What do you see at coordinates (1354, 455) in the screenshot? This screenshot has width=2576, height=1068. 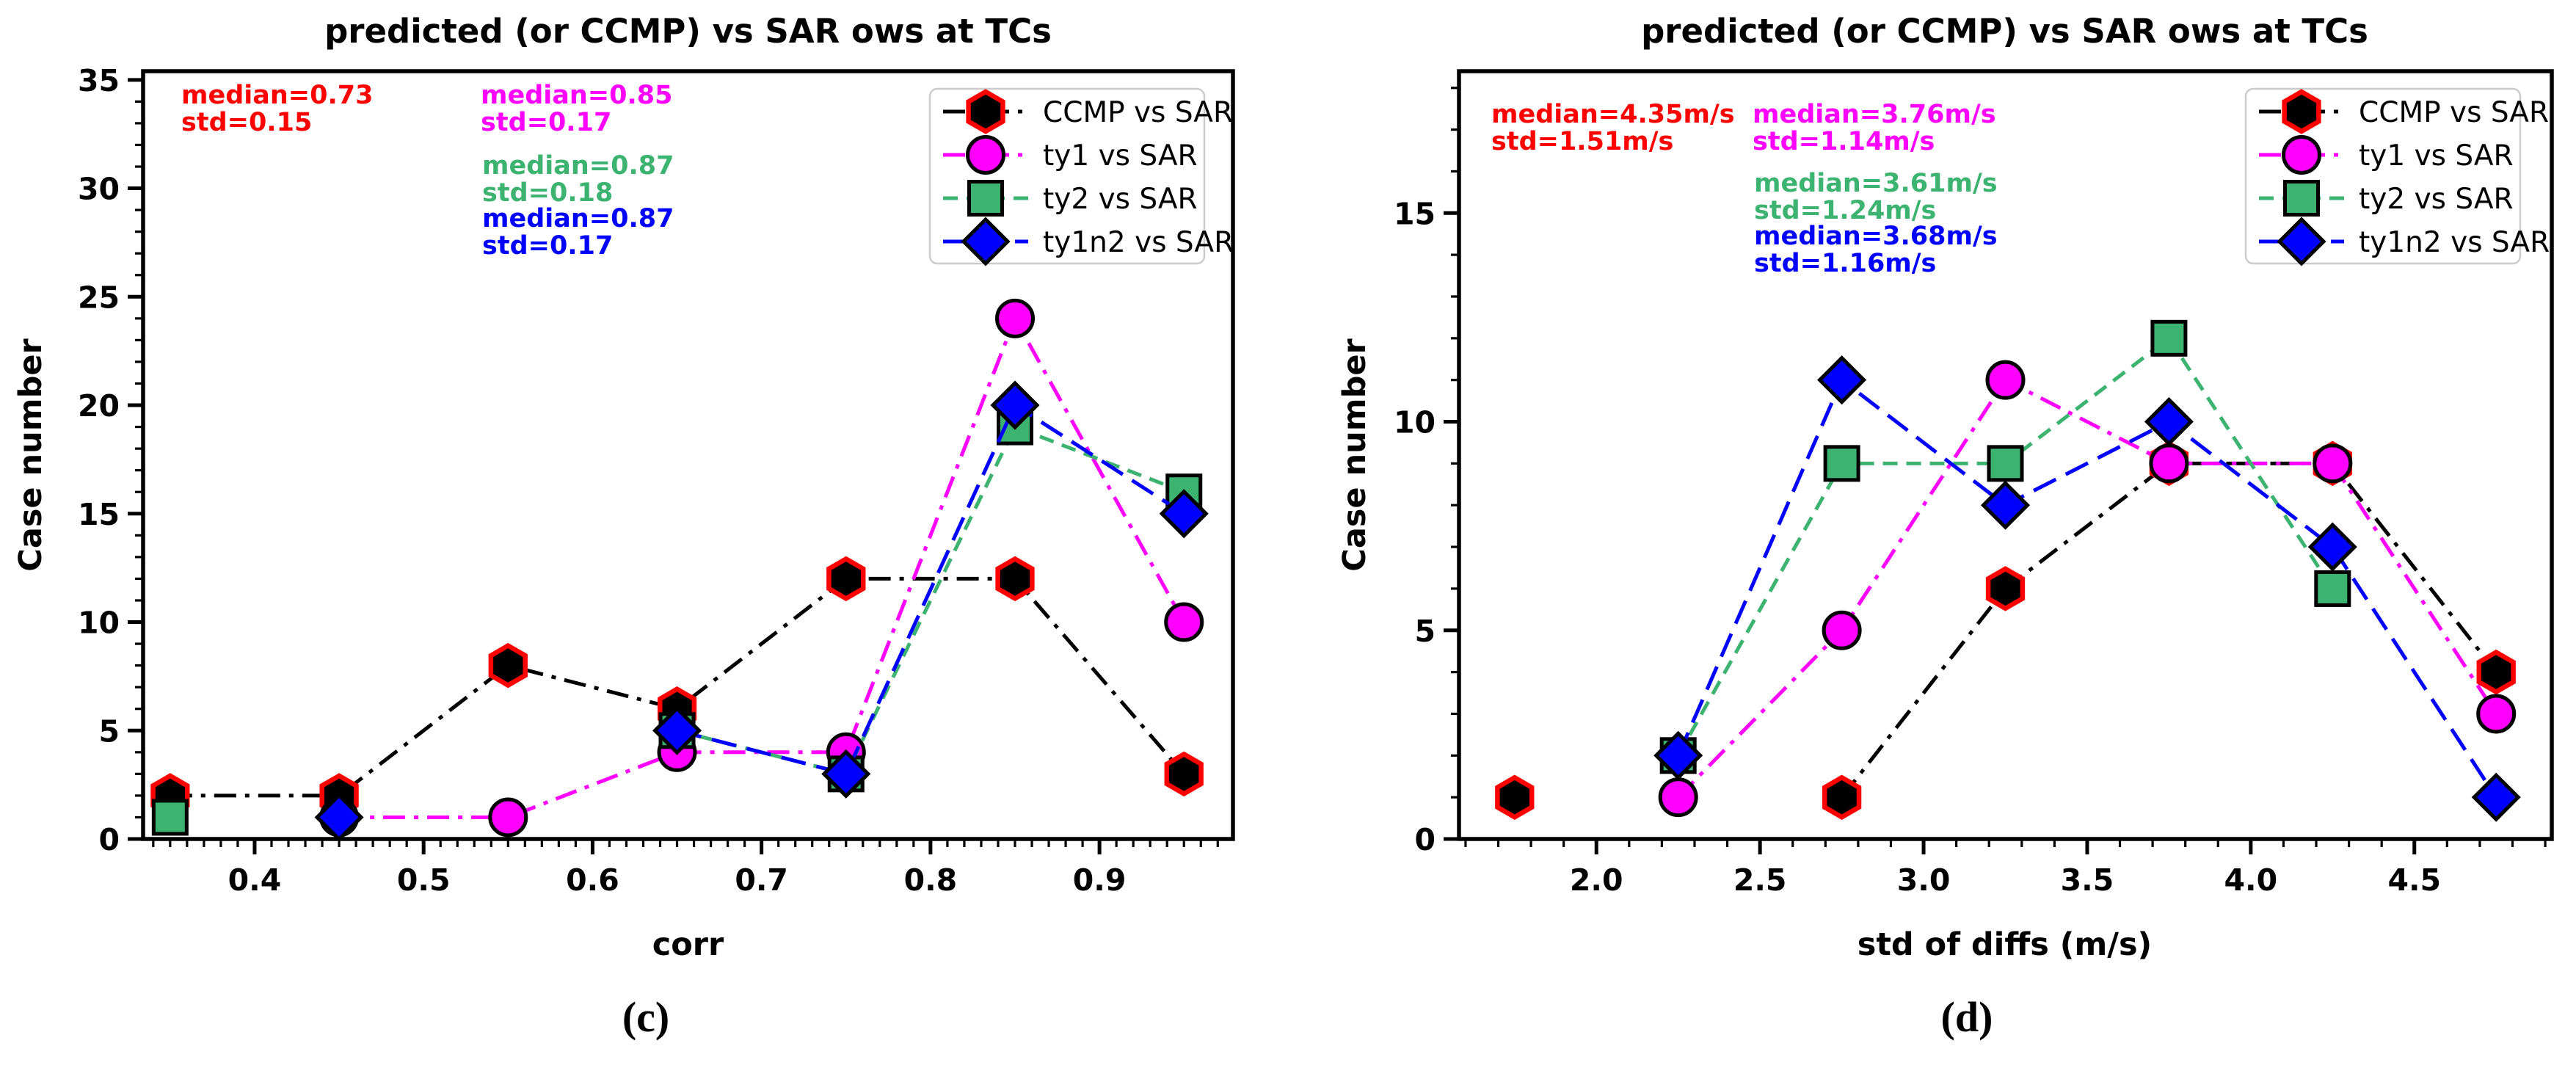 I see `chart-d-ylabel: Case number` at bounding box center [1354, 455].